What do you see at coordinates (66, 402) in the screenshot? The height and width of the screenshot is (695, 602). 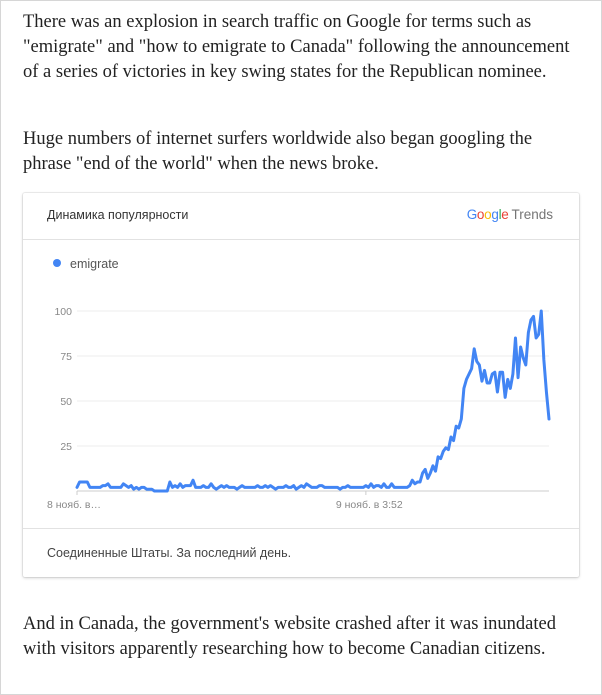 I see `y-tick-label: 50` at bounding box center [66, 402].